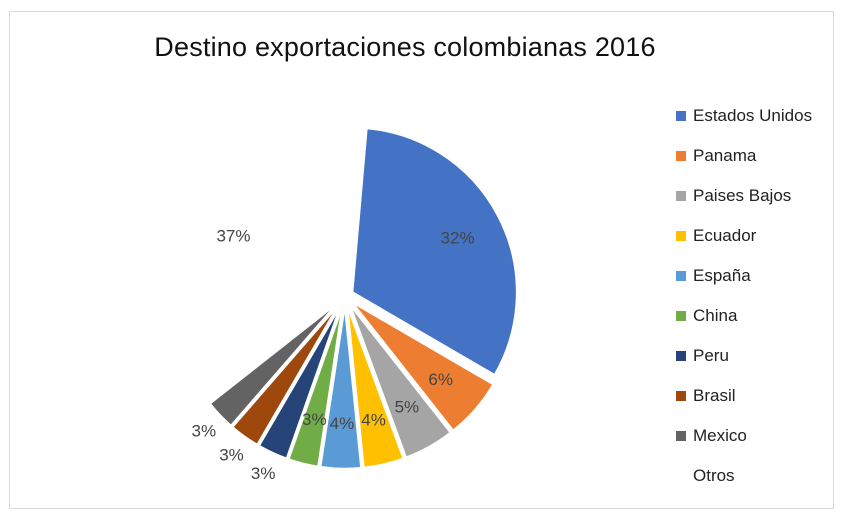 This screenshot has height=512, width=843. Describe the element at coordinates (262, 260) in the screenshot. I see `pie-slice-otros` at that location.